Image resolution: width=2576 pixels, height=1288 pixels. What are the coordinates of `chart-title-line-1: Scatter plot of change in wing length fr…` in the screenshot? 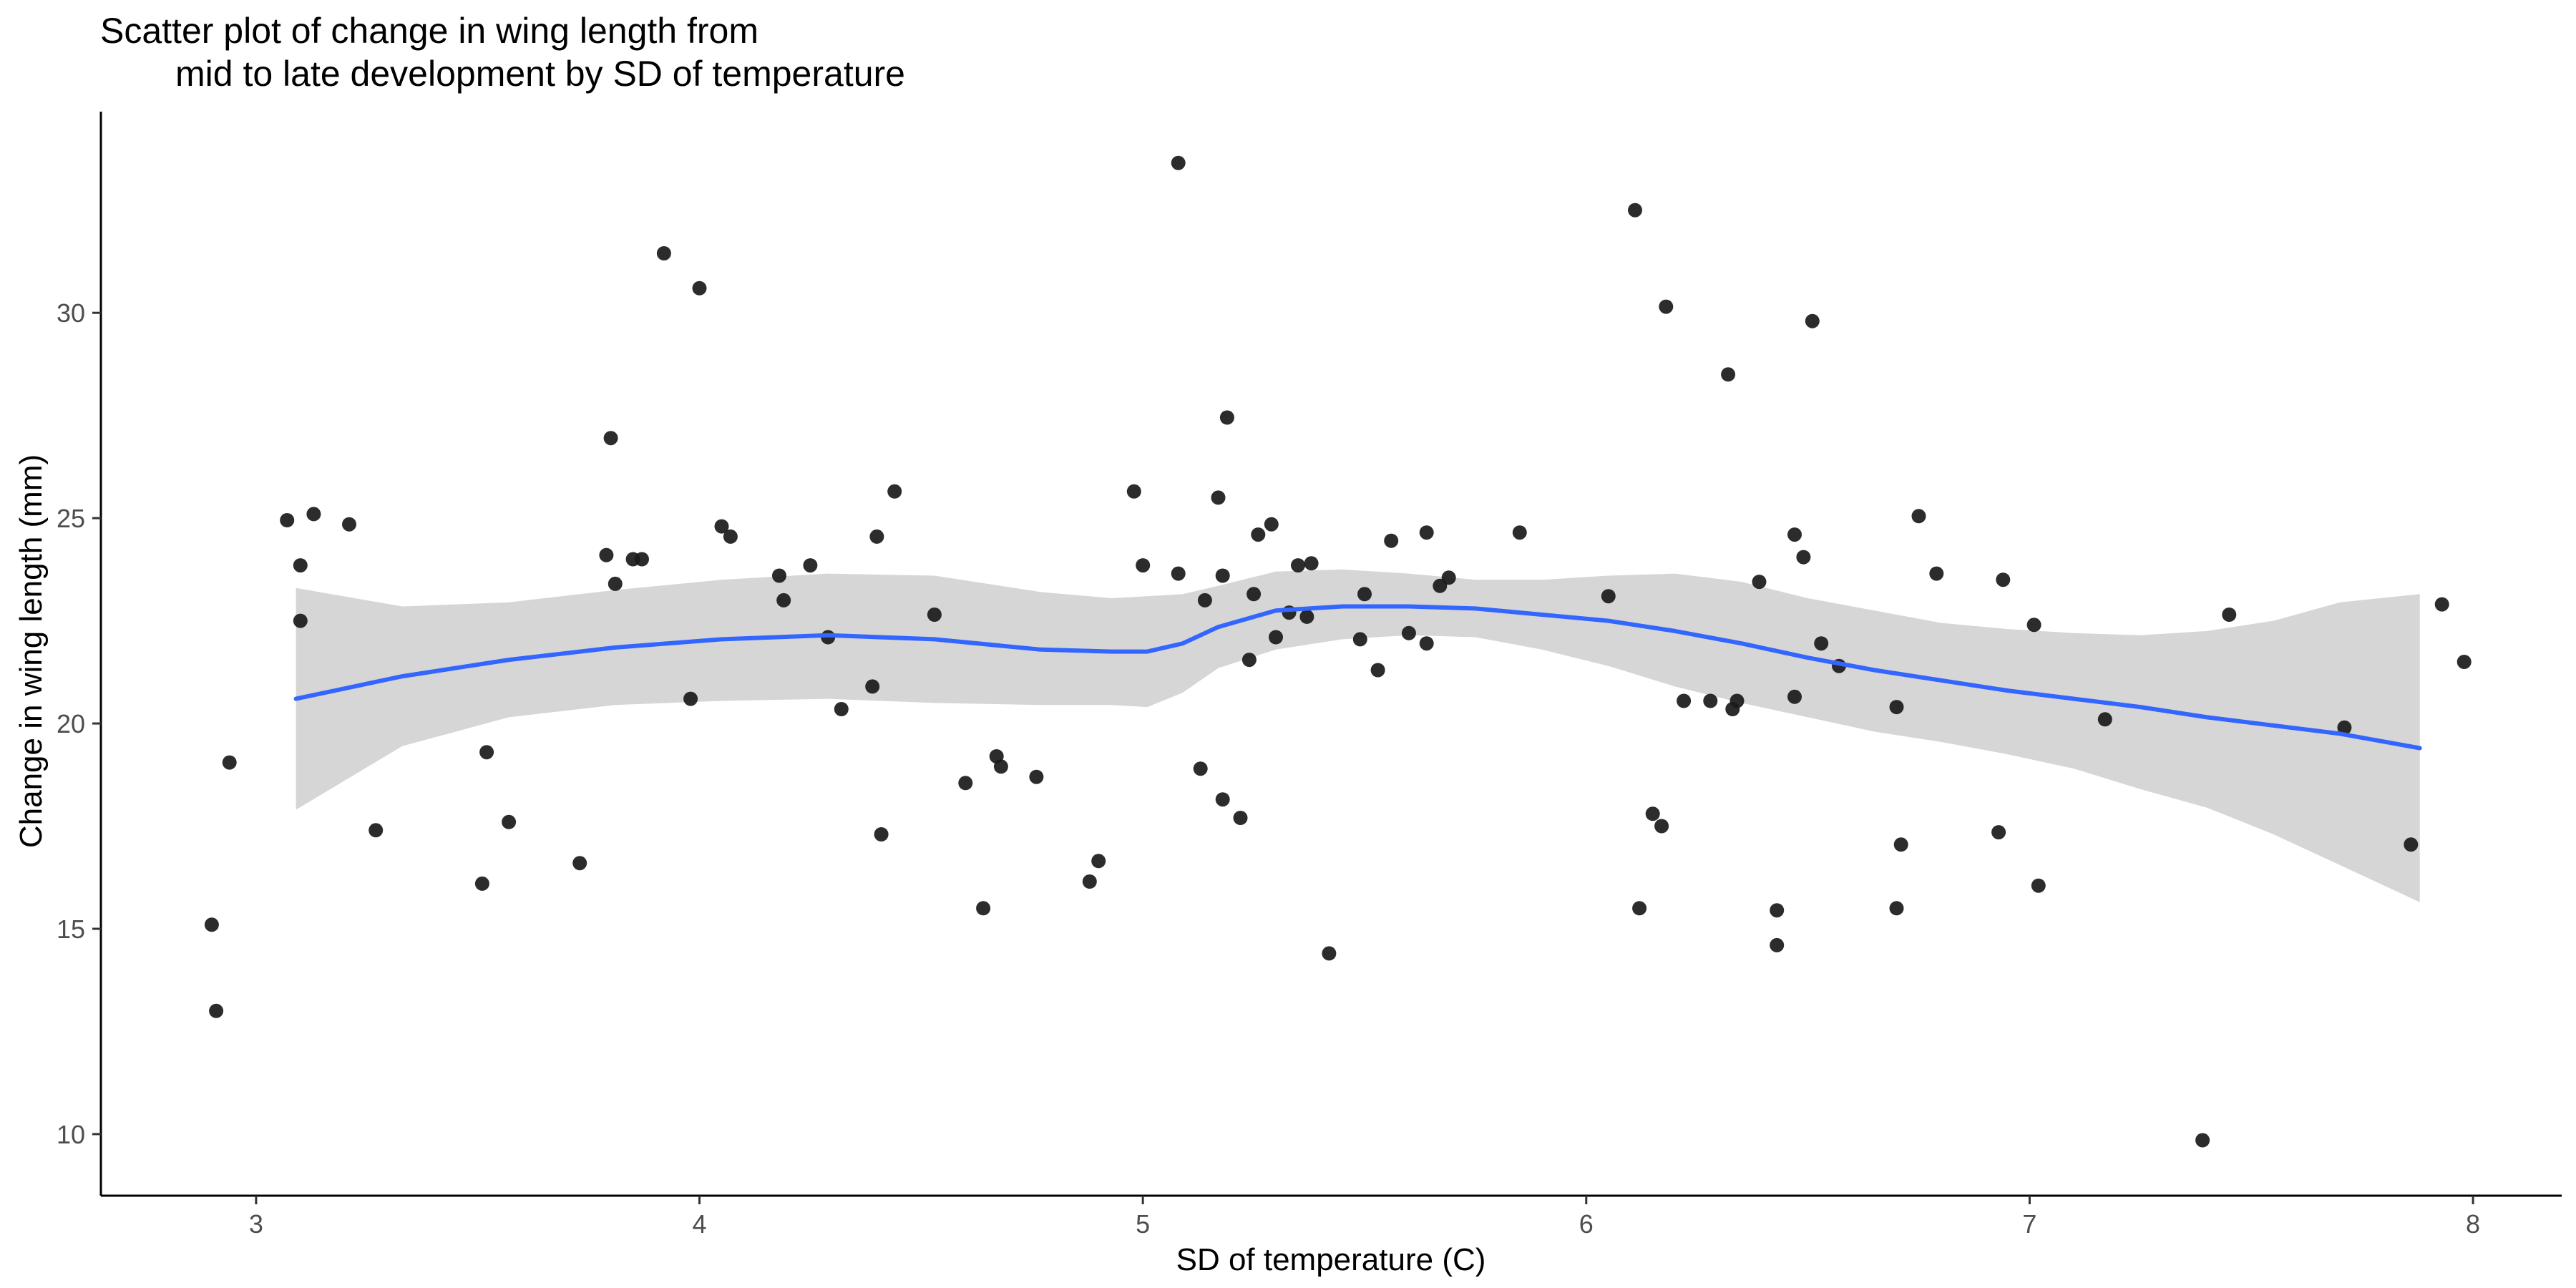 It's located at (429, 31).